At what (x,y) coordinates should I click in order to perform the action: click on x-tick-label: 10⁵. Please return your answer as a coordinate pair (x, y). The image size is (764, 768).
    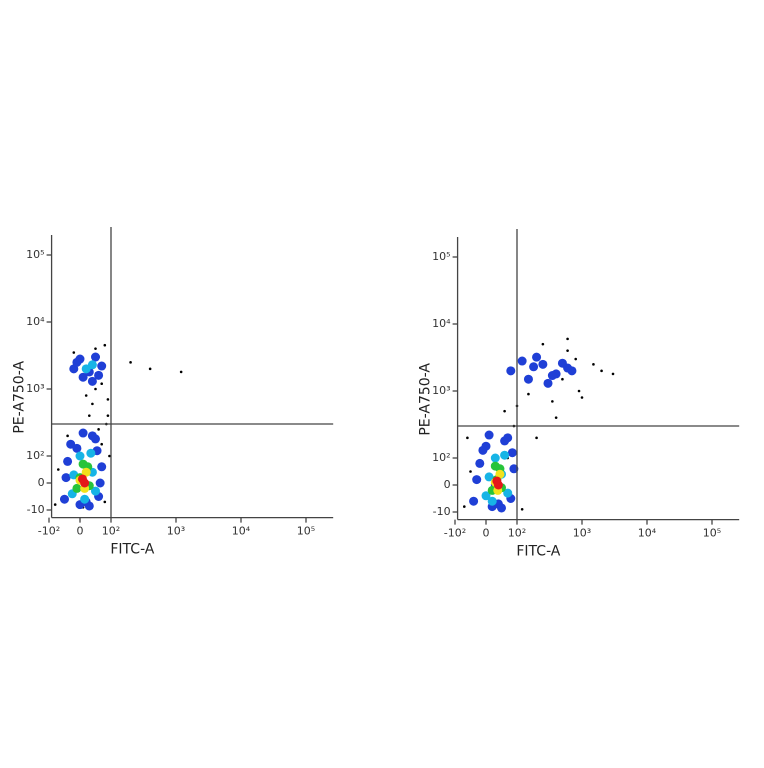
    Looking at the image, I should click on (306, 531).